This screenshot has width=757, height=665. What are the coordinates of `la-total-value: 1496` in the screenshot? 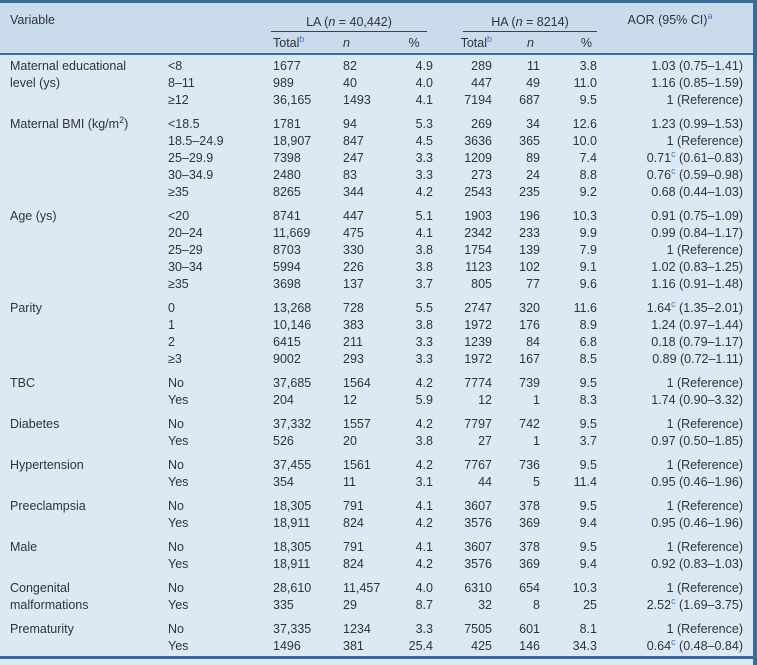 It's located at (287, 646).